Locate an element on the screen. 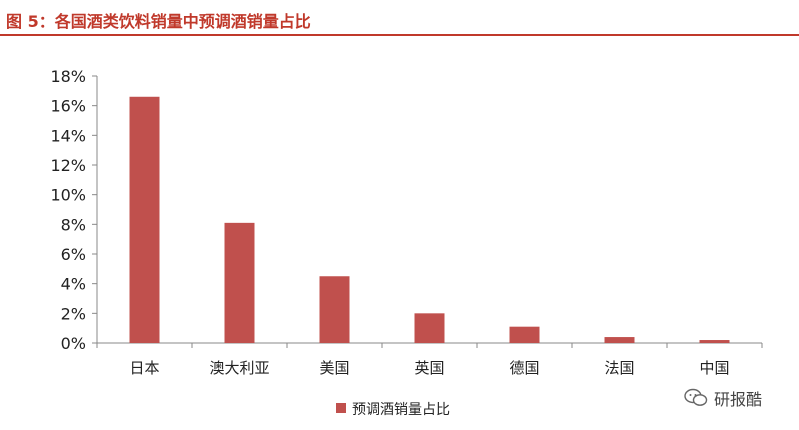 This screenshot has height=430, width=799. y-tick-label: 14% is located at coordinates (68, 135).